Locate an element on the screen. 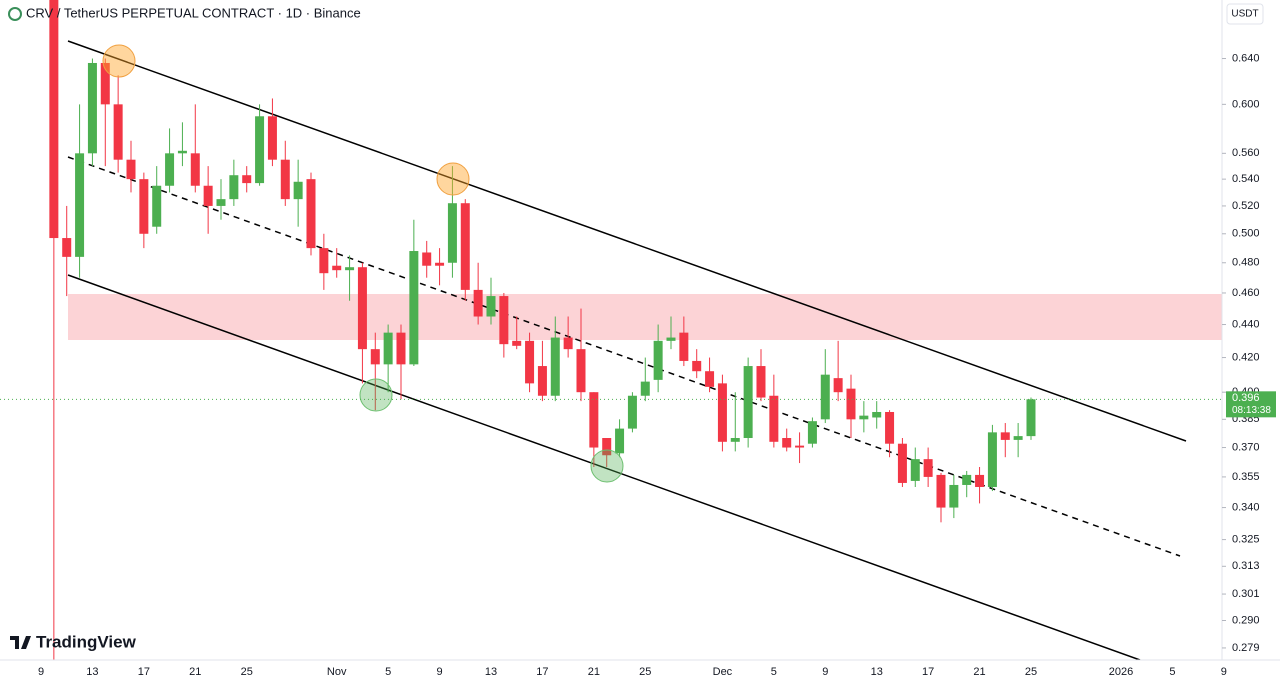  brand-logo is located at coordinates (20, 642).